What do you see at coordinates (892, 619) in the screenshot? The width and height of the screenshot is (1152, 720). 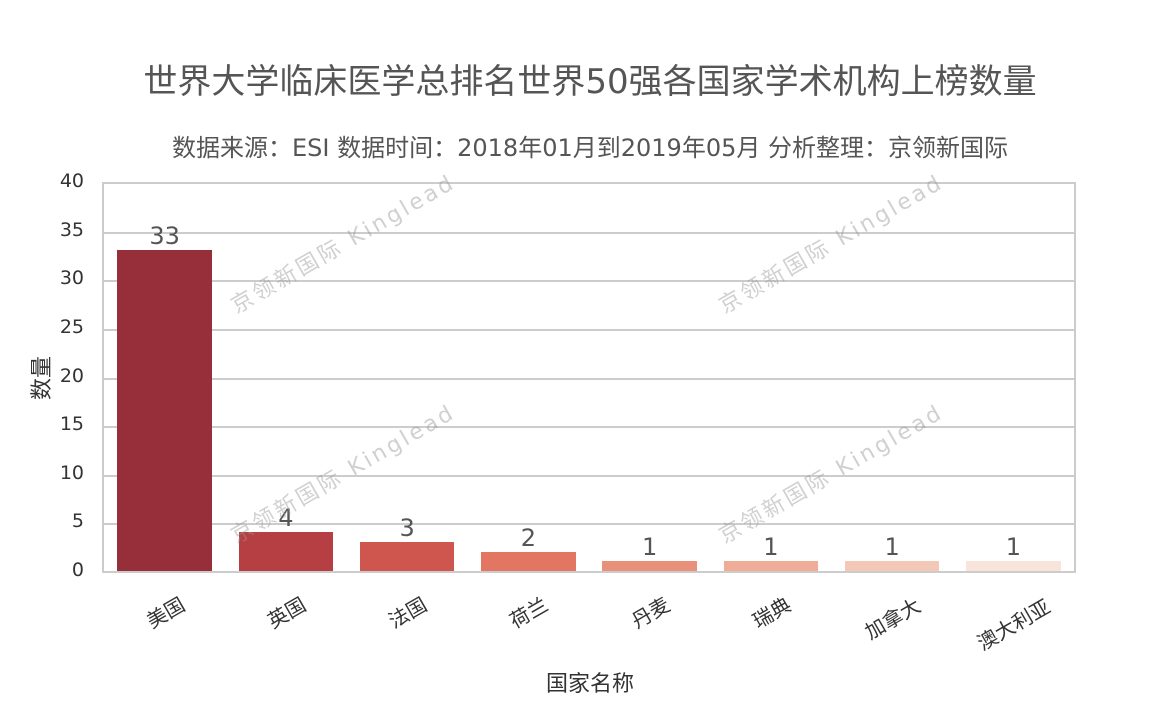 I see `x-tick-label: 加拿大` at bounding box center [892, 619].